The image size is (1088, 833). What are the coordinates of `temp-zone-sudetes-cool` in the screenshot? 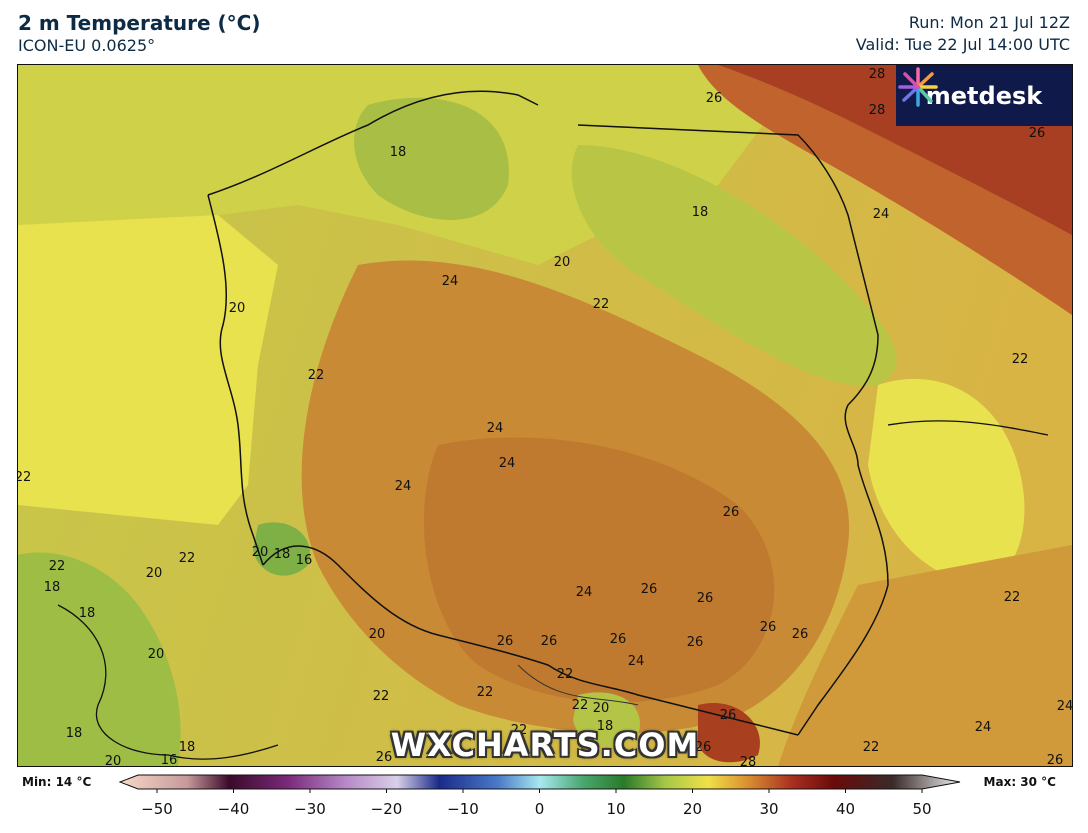 It's located at (281, 549).